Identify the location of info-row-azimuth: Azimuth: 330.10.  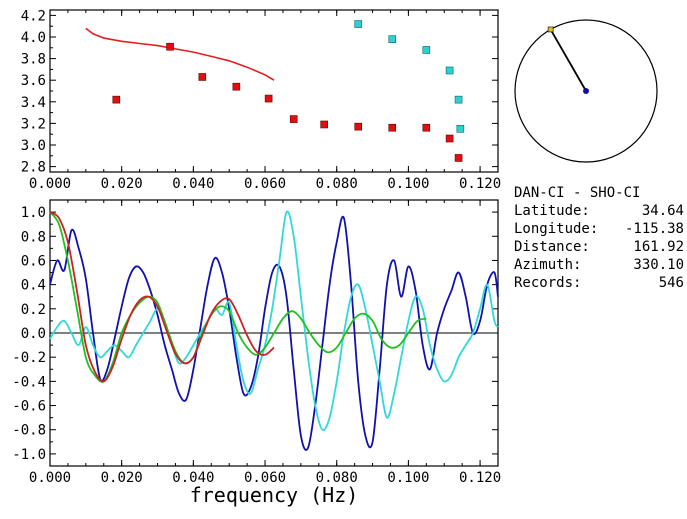
(599, 265).